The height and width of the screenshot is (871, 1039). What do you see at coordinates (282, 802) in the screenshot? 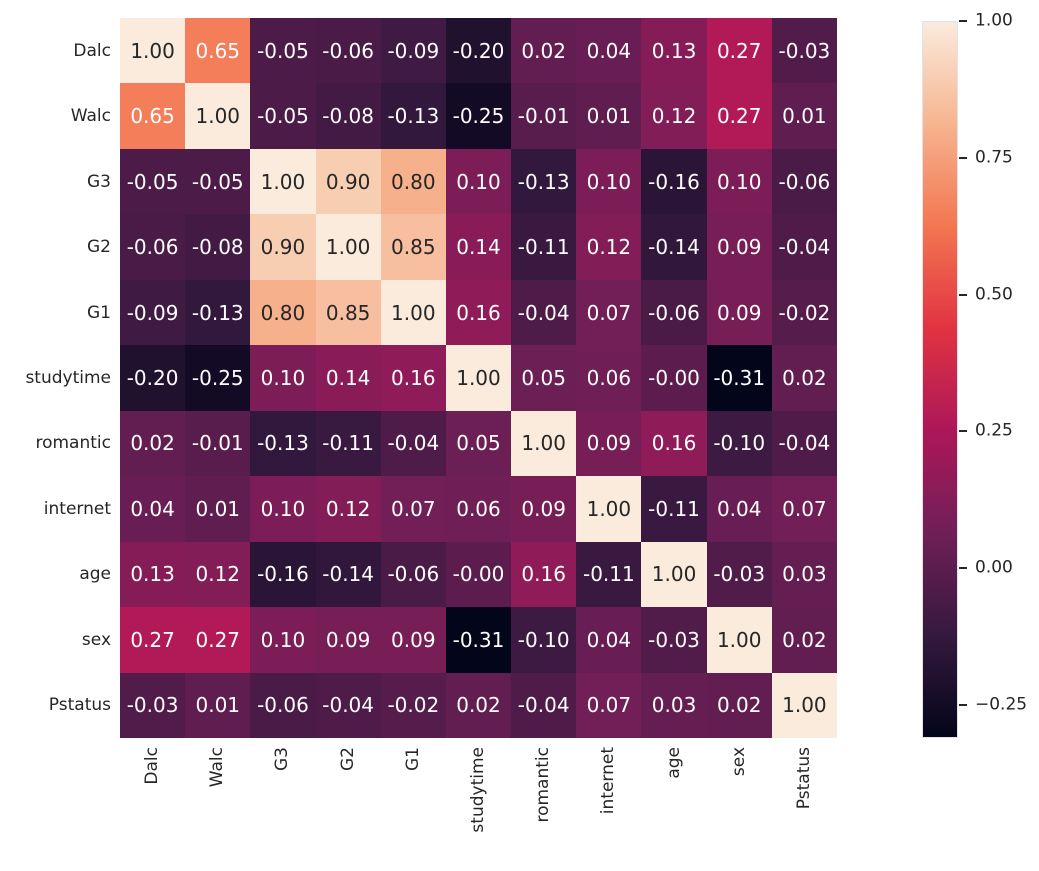
I see `x-tick-label: G3` at bounding box center [282, 802].